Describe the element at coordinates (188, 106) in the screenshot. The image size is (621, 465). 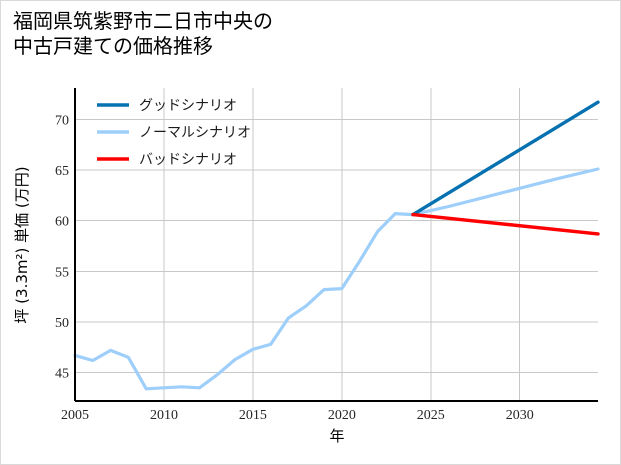
I see `legend-label-0: グッドシナリオ` at that location.